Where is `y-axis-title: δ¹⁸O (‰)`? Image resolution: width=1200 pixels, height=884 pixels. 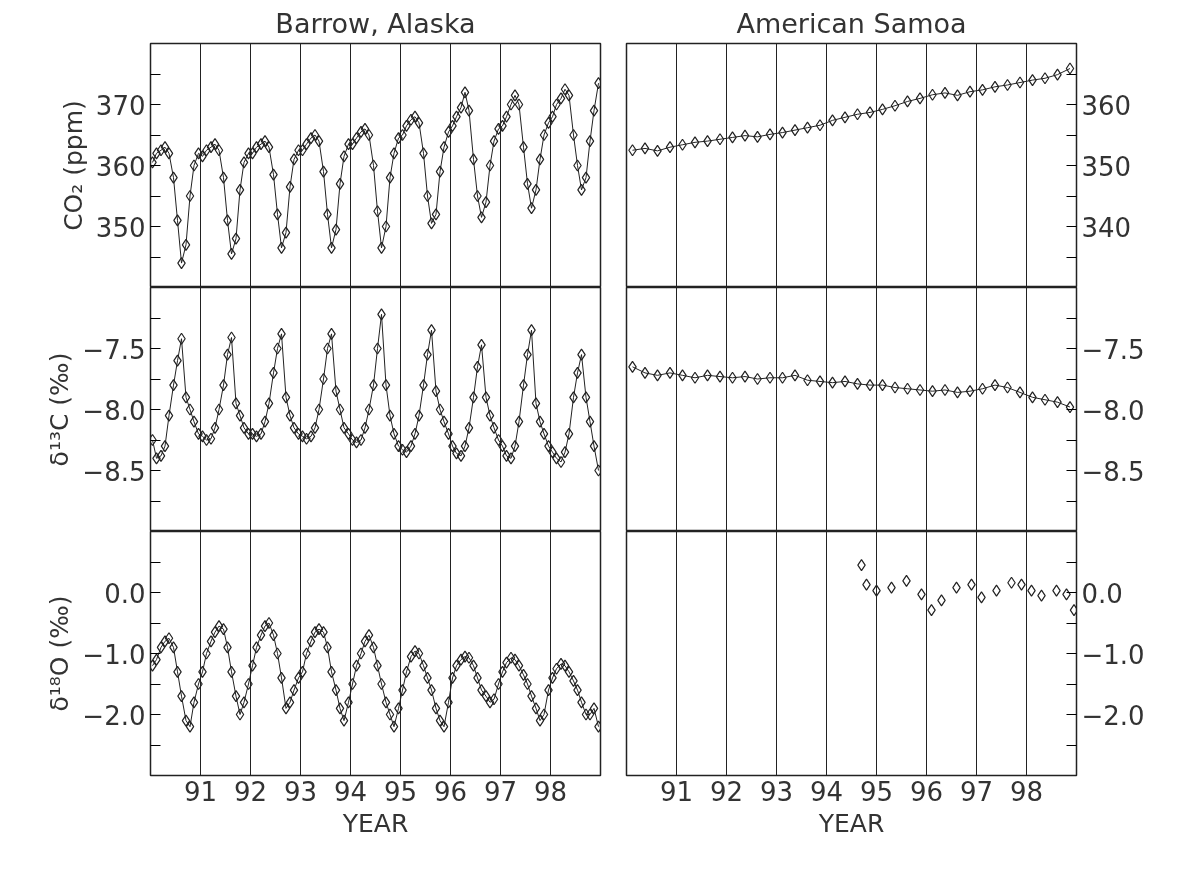
y-axis-title: δ¹⁸O (‰) is located at coordinates (60, 653).